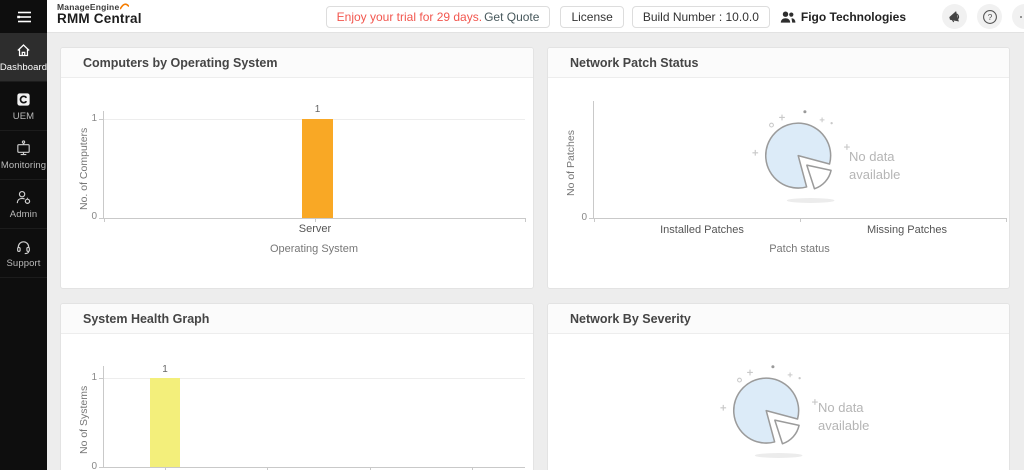 The height and width of the screenshot is (470, 1024). What do you see at coordinates (778, 319) in the screenshot?
I see `card-header: Network By Severity` at bounding box center [778, 319].